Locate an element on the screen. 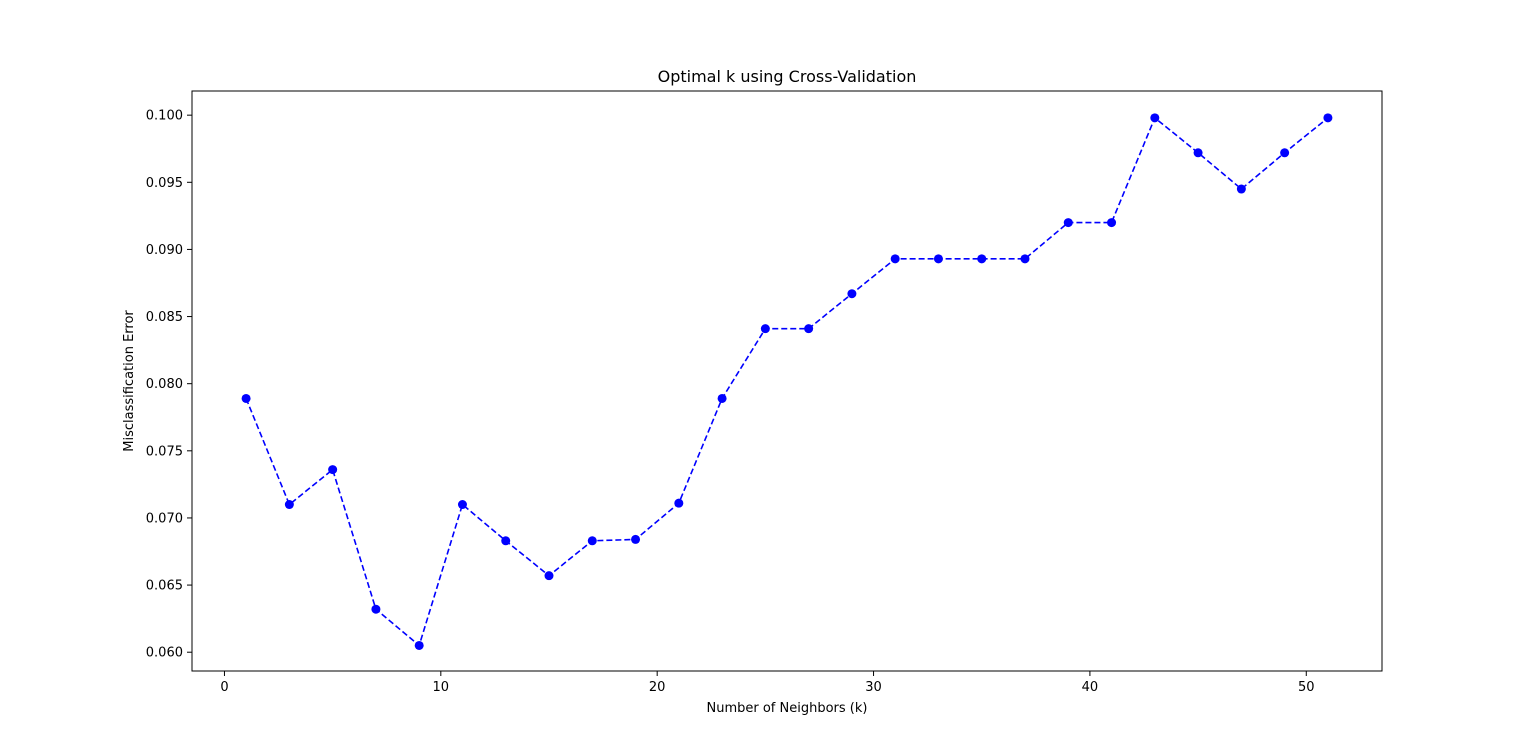 This screenshot has height=754, width=1536. x-tick-label: 40 is located at coordinates (1090, 687).